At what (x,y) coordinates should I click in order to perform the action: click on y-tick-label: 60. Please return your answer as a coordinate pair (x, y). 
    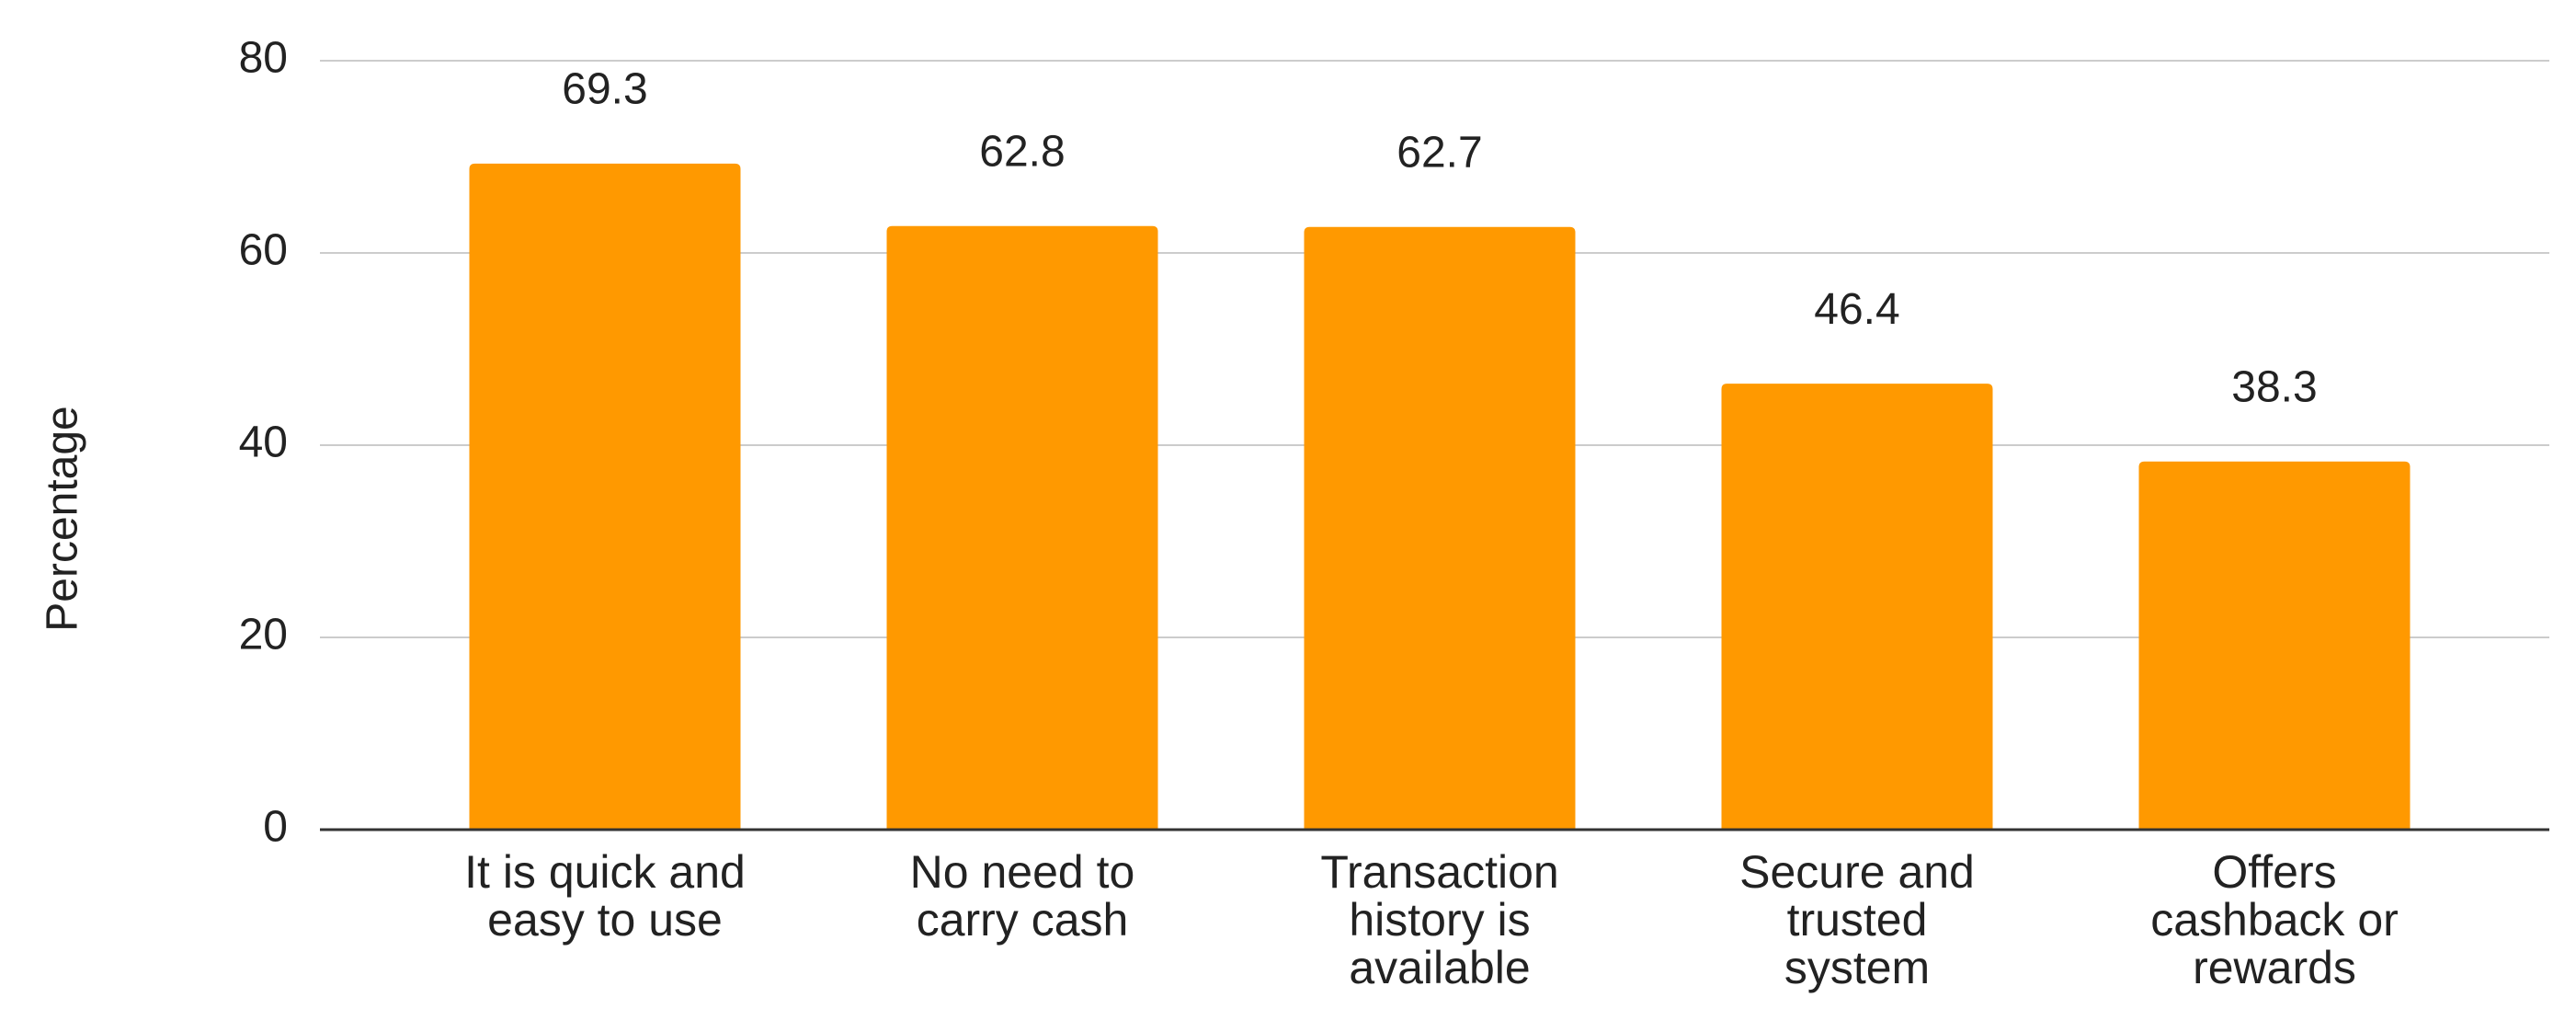
    Looking at the image, I should click on (263, 250).